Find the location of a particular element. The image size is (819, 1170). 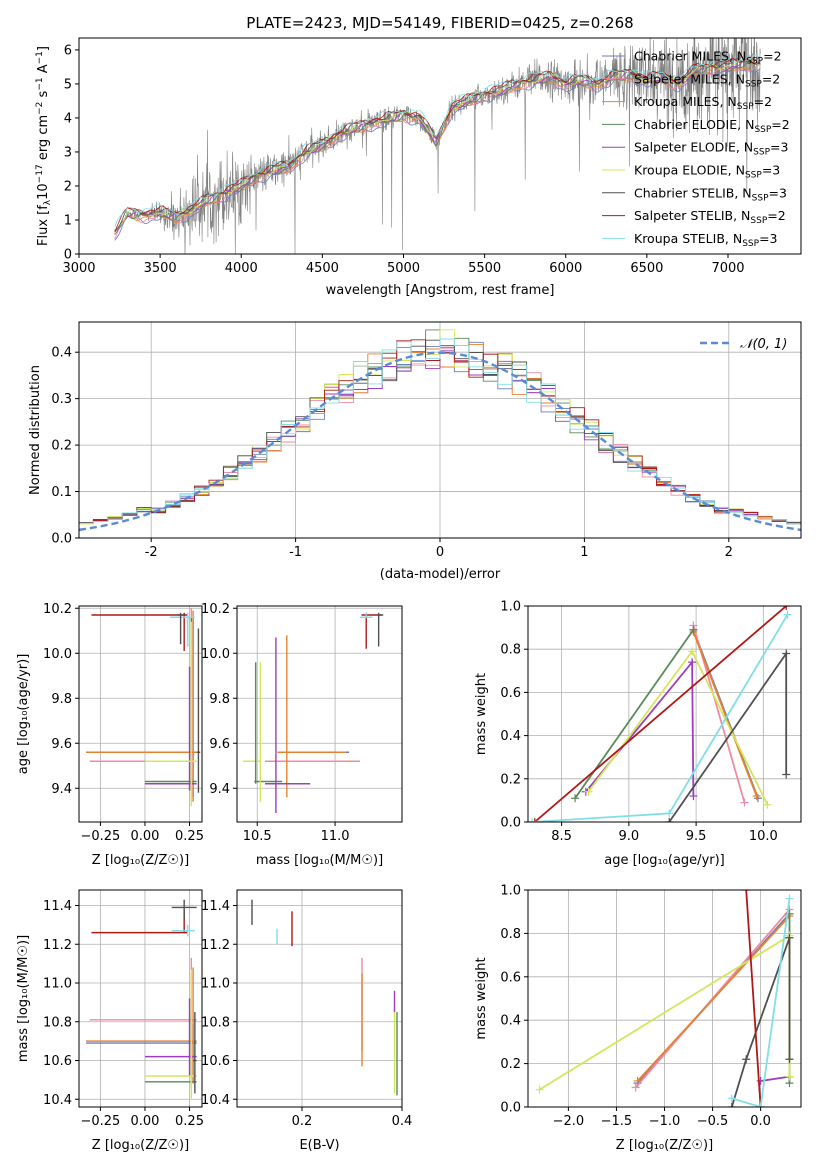

y-tick-label: 0.4 is located at coordinates (510, 736).